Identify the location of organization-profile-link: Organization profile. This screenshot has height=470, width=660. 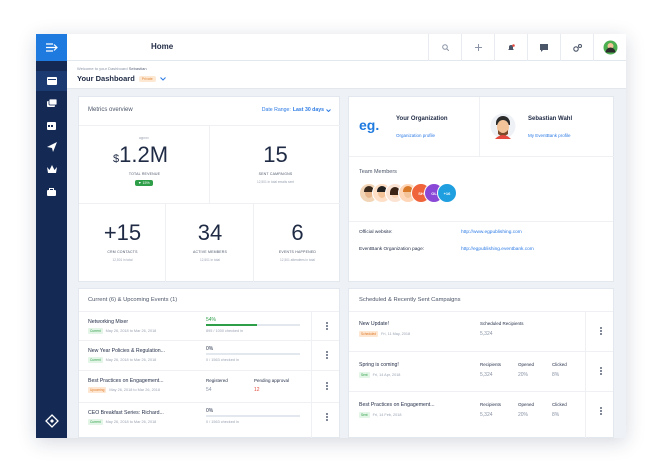
(416, 135).